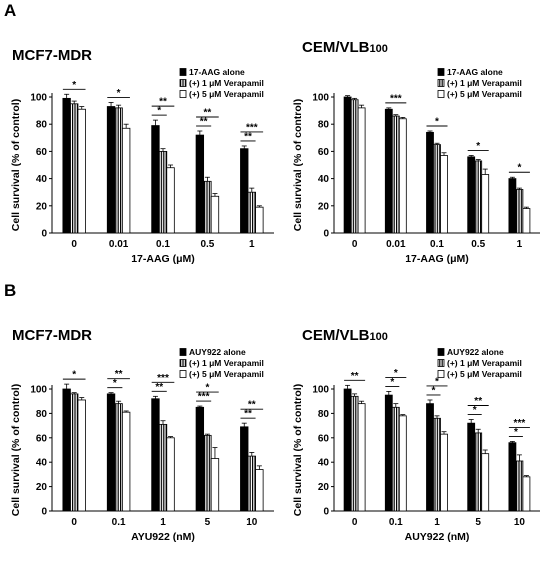 This screenshot has width=550, height=565. What do you see at coordinates (217, 352) in the screenshot?
I see `legend-label-0: AUY922 alone` at bounding box center [217, 352].